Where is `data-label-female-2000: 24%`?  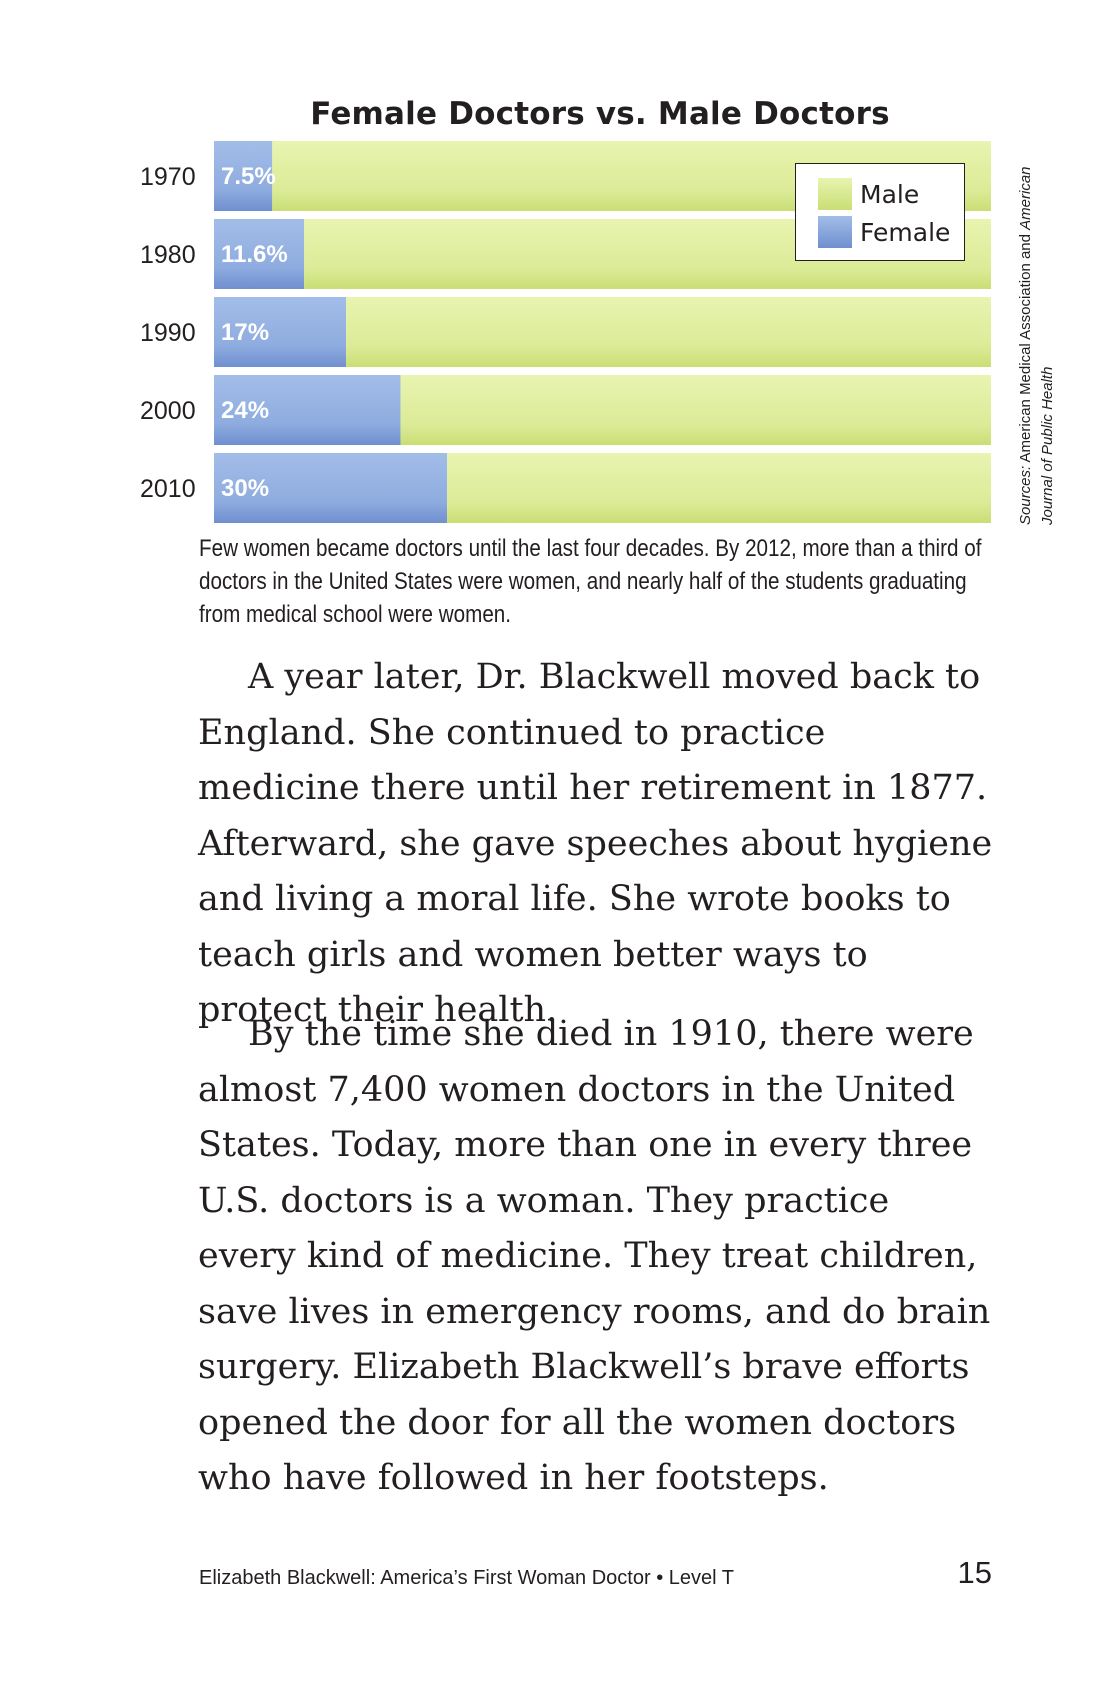
data-label-female-2000: 24% is located at coordinates (245, 410).